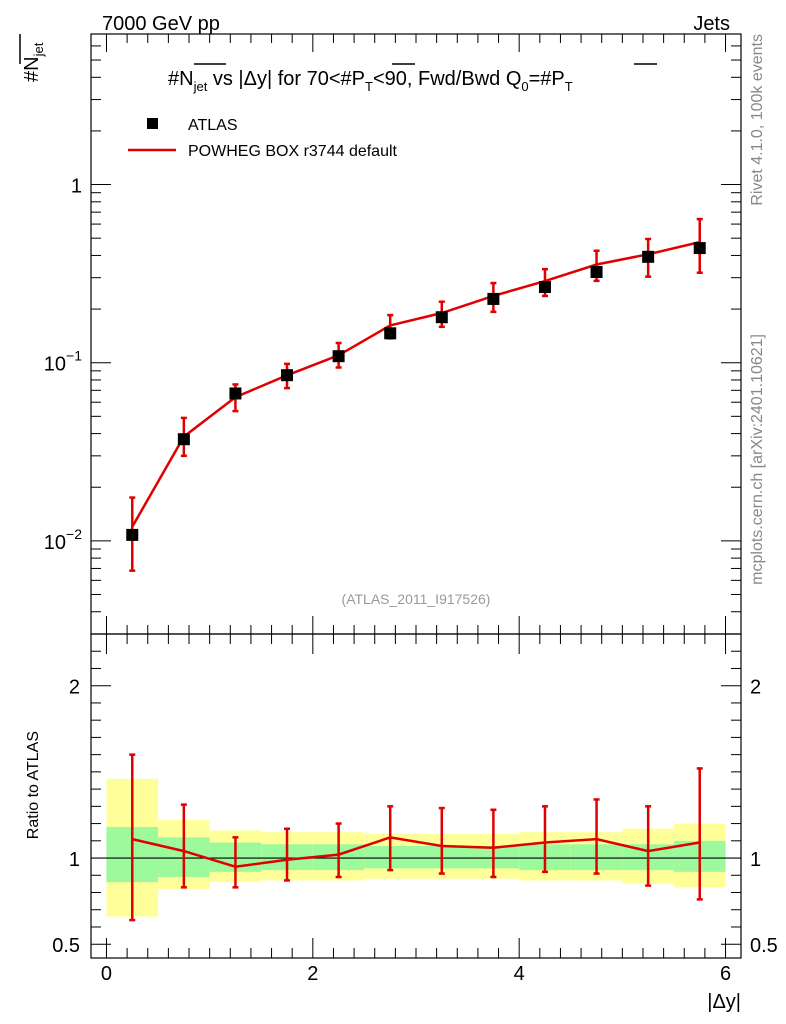 The image size is (786, 1024). What do you see at coordinates (312, 974) in the screenshot?
I see `ratio-xtick-label: 2` at bounding box center [312, 974].